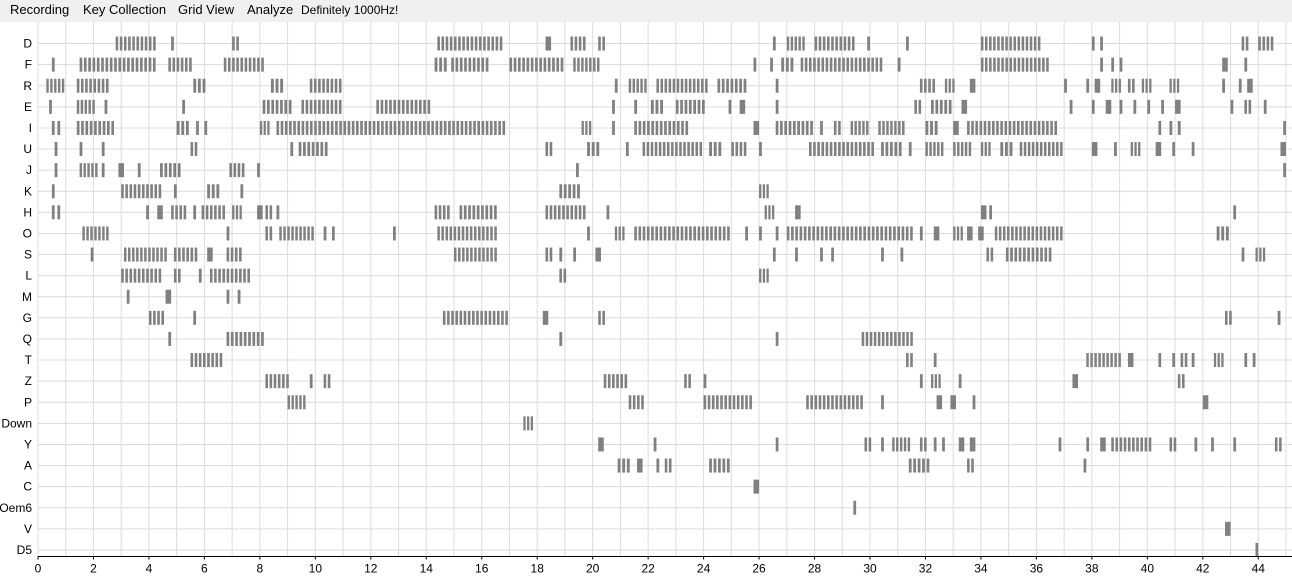 This screenshot has height=584, width=1292. Describe the element at coordinates (40, 9) in the screenshot. I see `menu-recording: Recording` at that location.